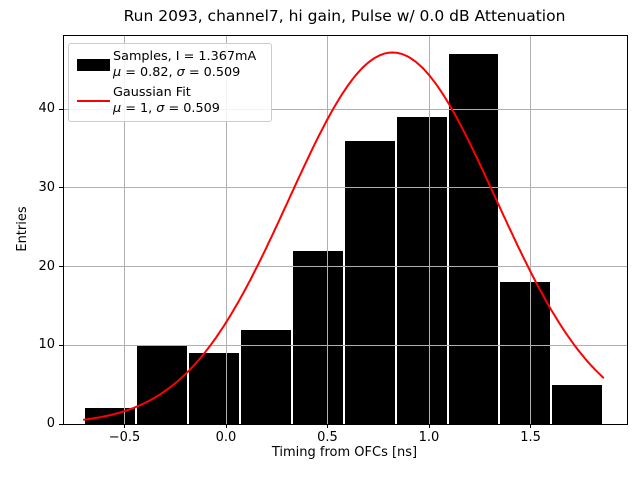 The height and width of the screenshot is (480, 640). I want to click on x-axis-label: Timing from OFCs [ns], so click(344, 452).